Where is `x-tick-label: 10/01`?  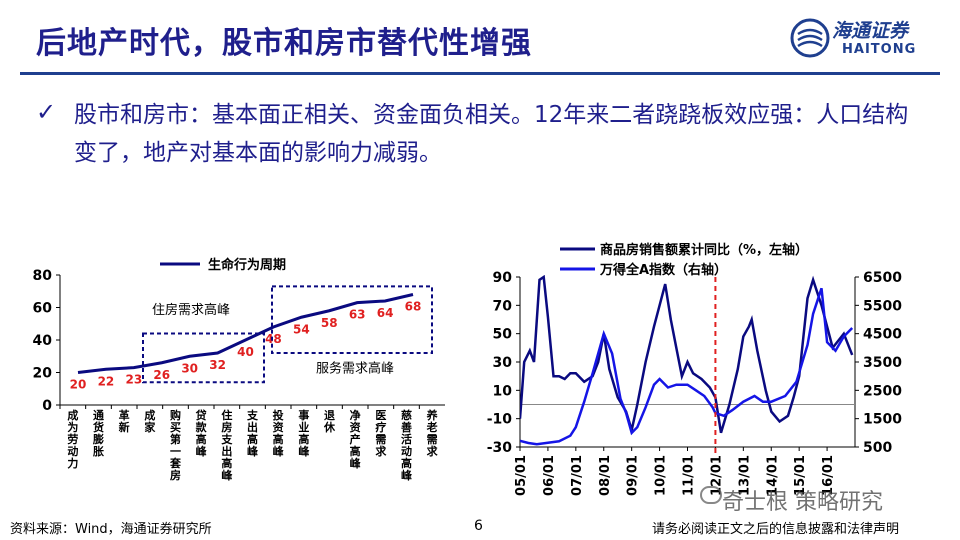
x-tick-label: 10/01 is located at coordinates (661, 475).